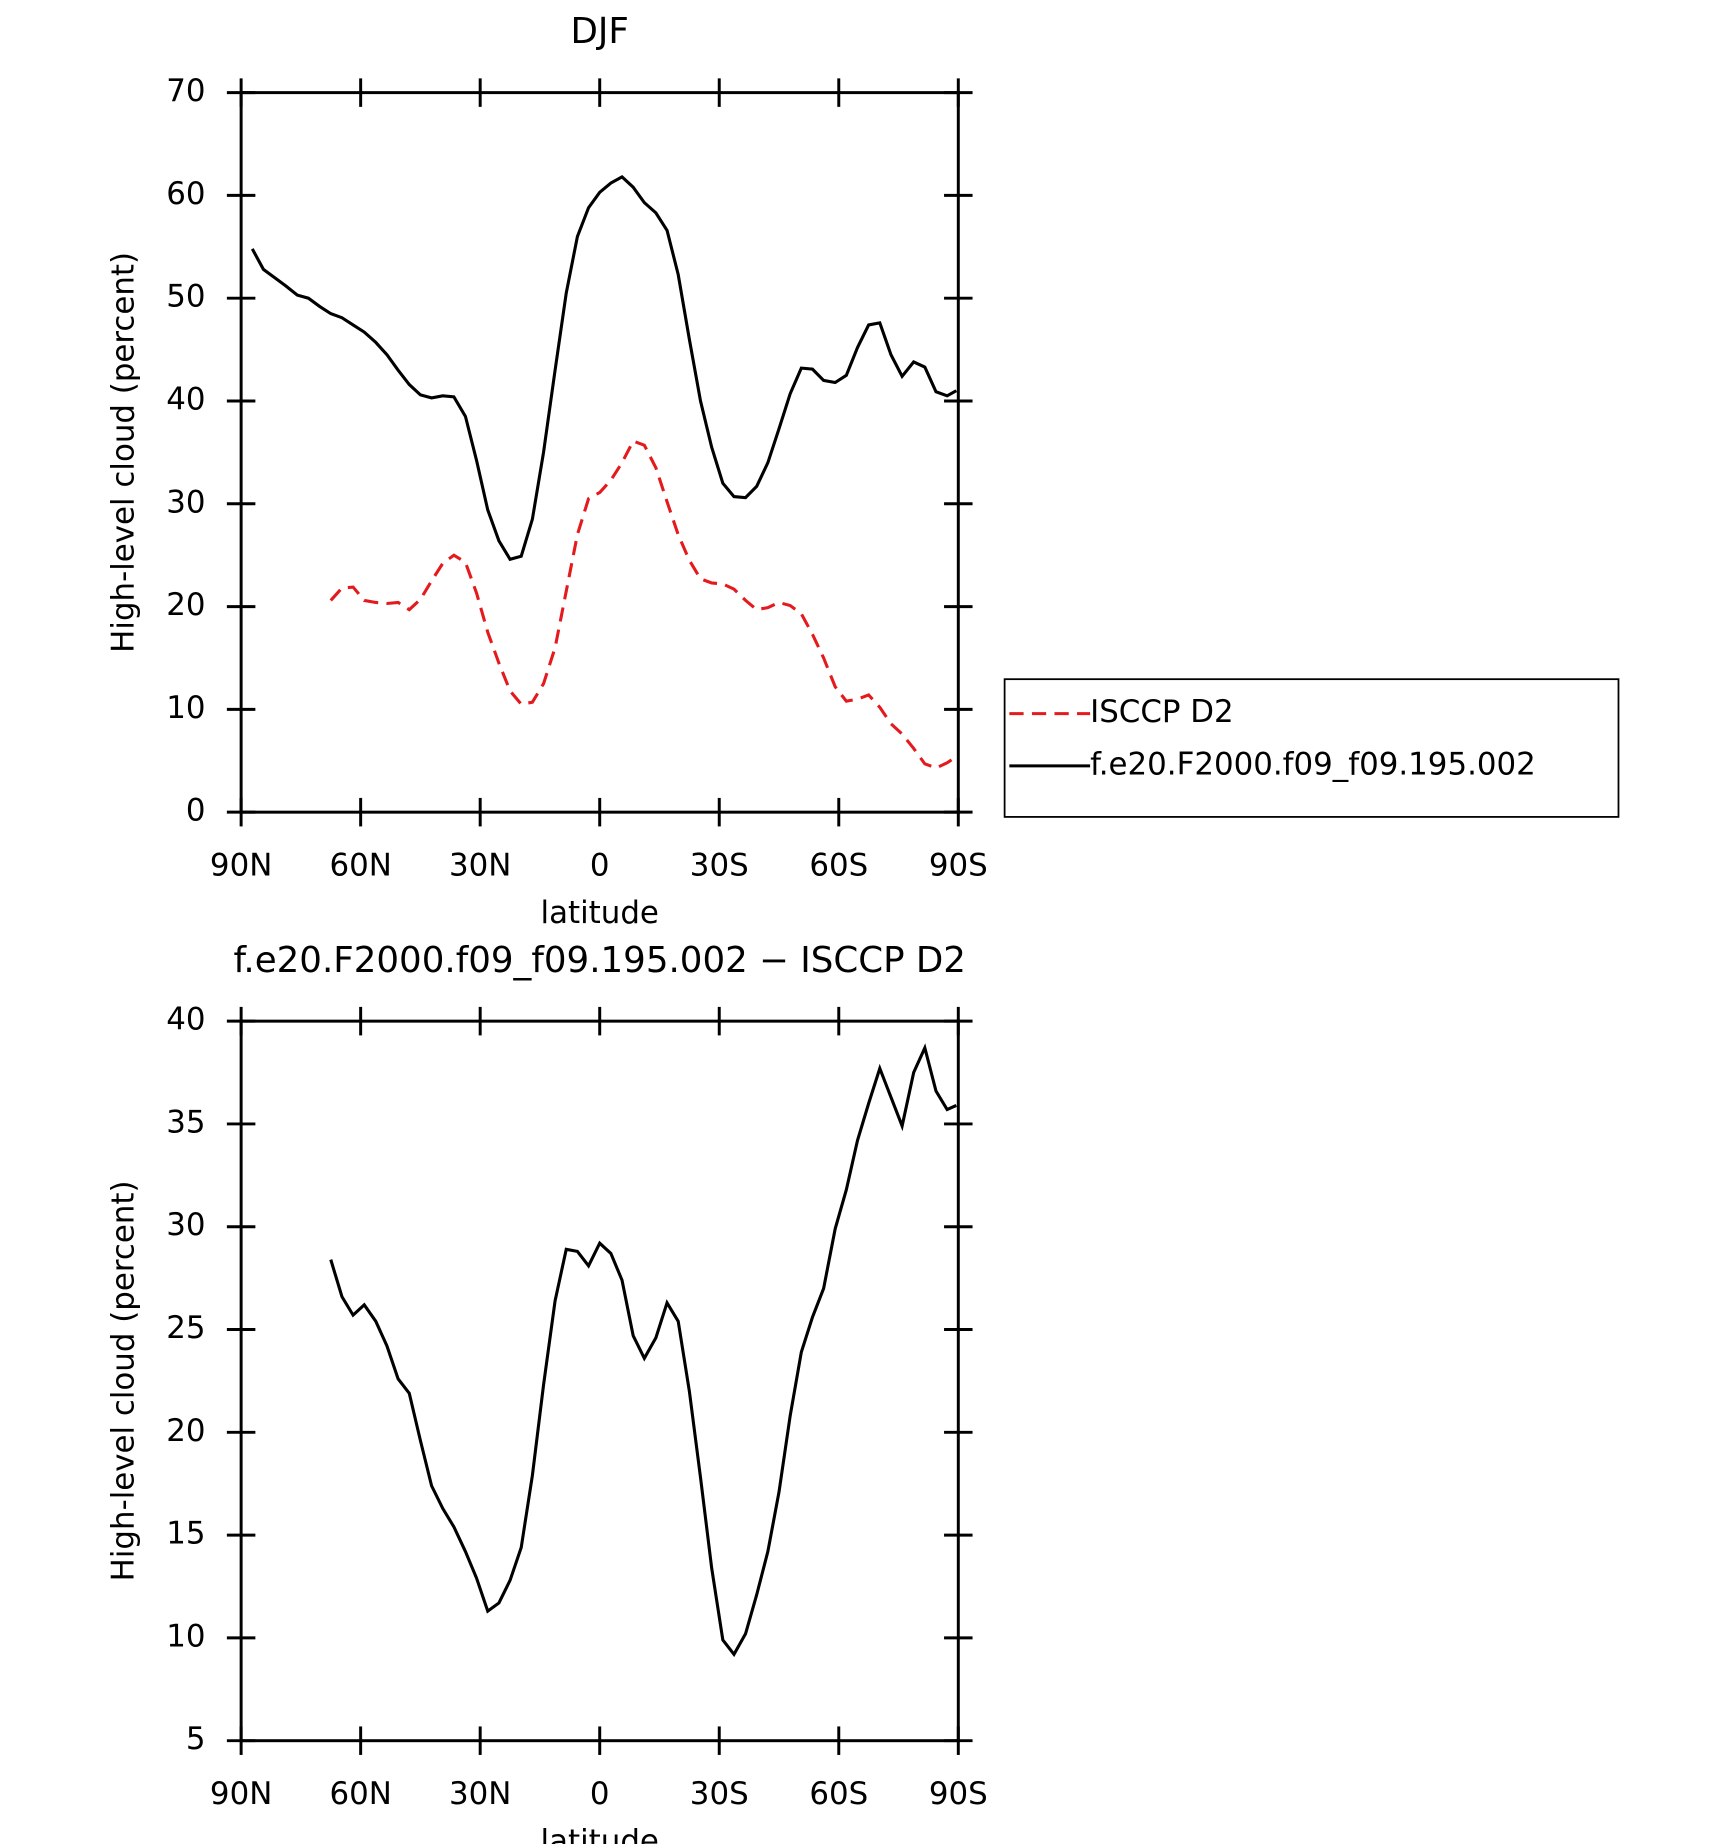 The height and width of the screenshot is (1844, 1710). Describe the element at coordinates (1313, 764) in the screenshot. I see `legend-label: f.e20.F2000.f09_f09.195.002` at that location.